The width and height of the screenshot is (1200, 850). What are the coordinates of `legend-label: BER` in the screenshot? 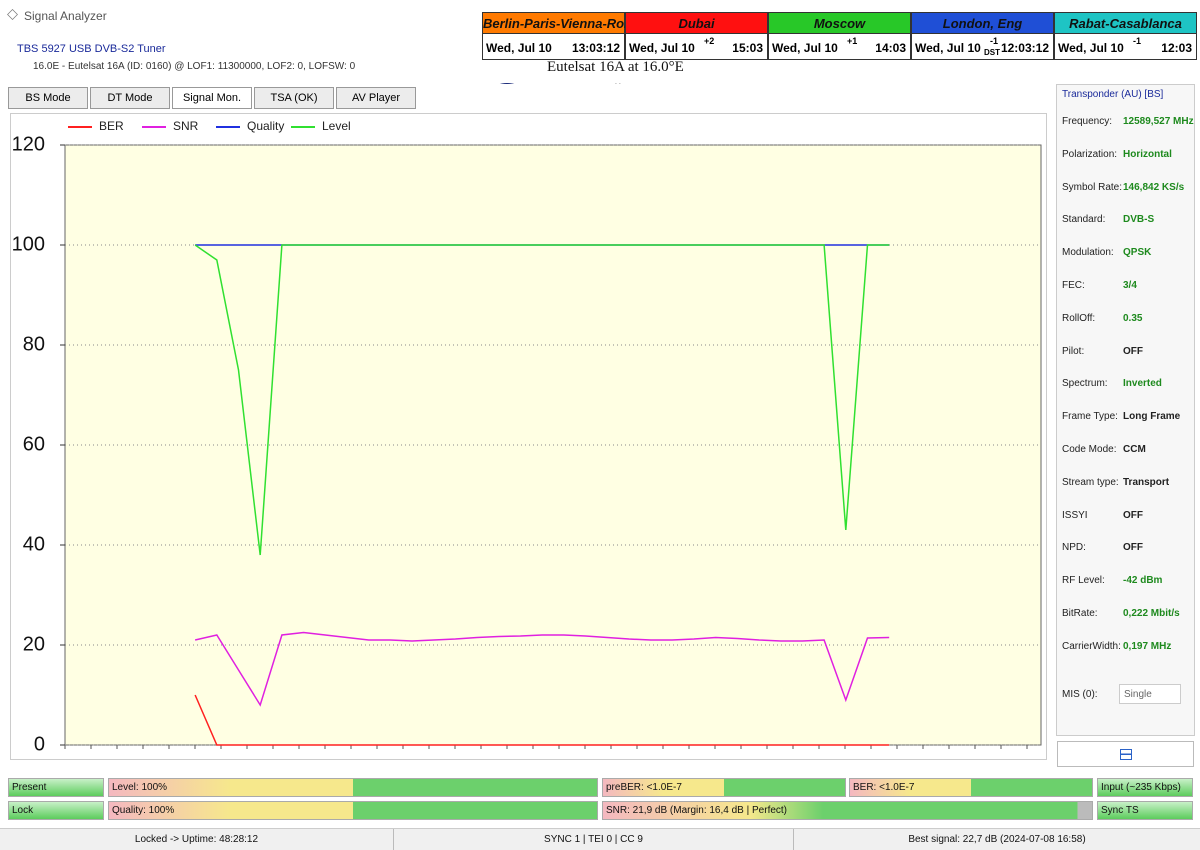 It's located at (111, 126).